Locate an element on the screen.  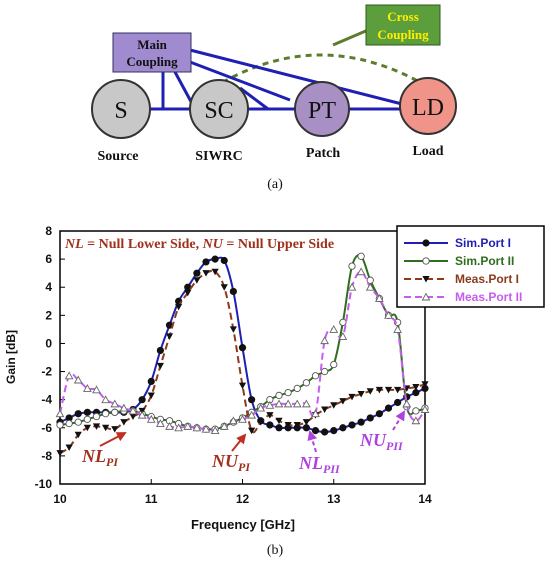
node-patch-caption: Patch is located at coordinates (323, 153).